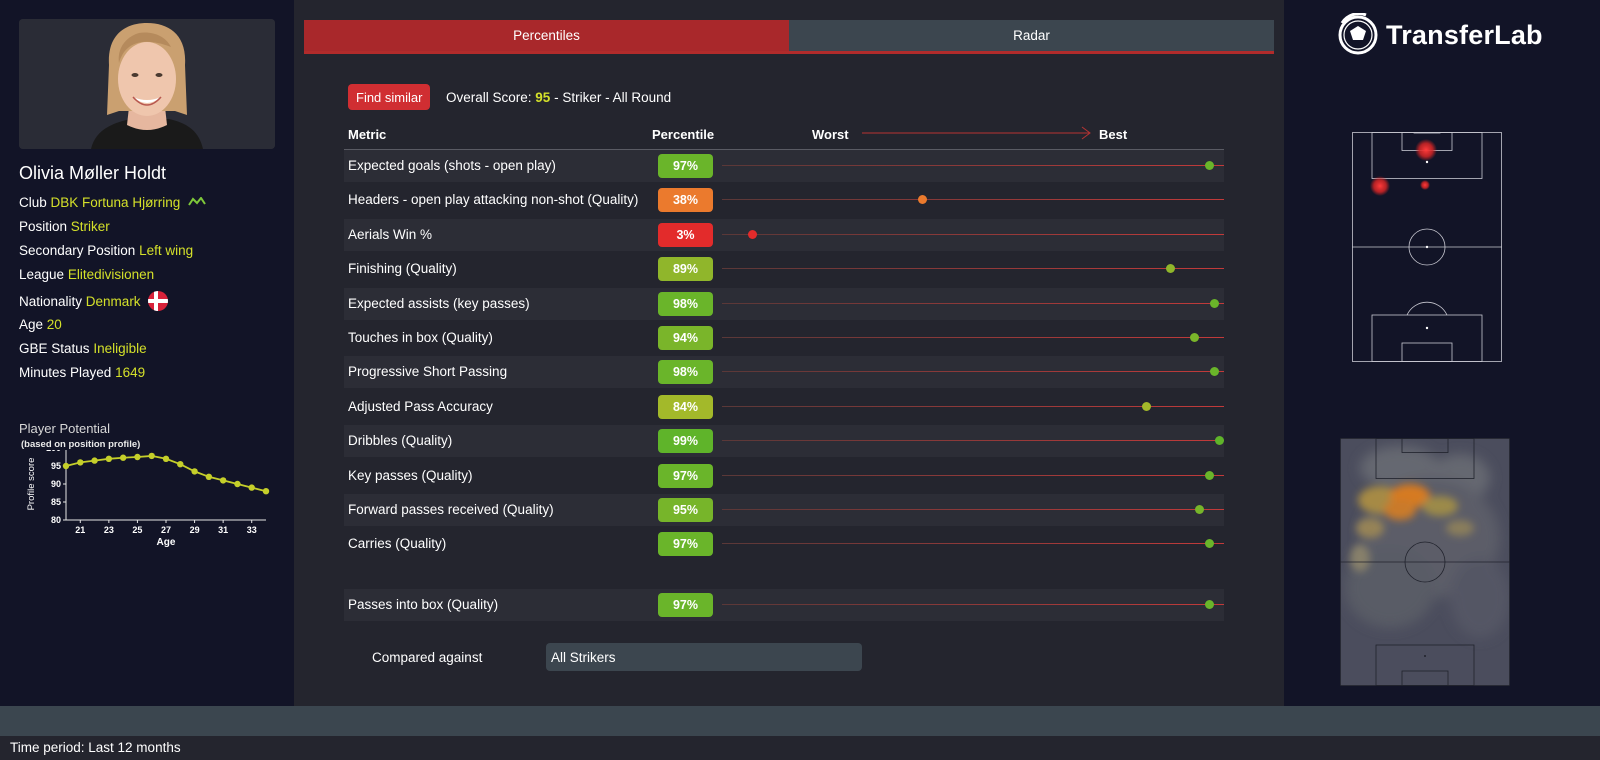 Image resolution: width=1600 pixels, height=760 pixels. I want to click on metric-label: Expected goals (shots - open play), so click(452, 165).